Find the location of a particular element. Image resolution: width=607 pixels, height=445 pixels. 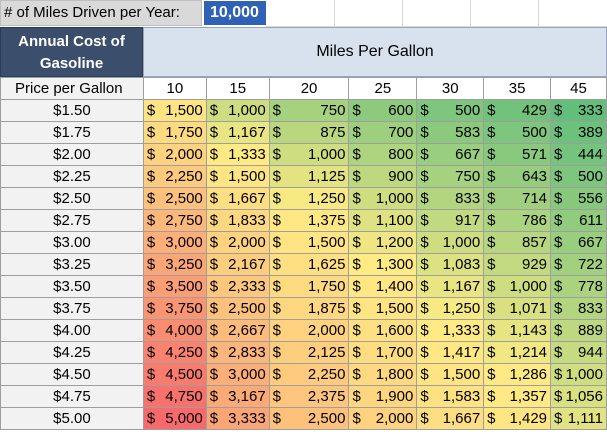

cost-cell: $2,333 is located at coordinates (237, 286).